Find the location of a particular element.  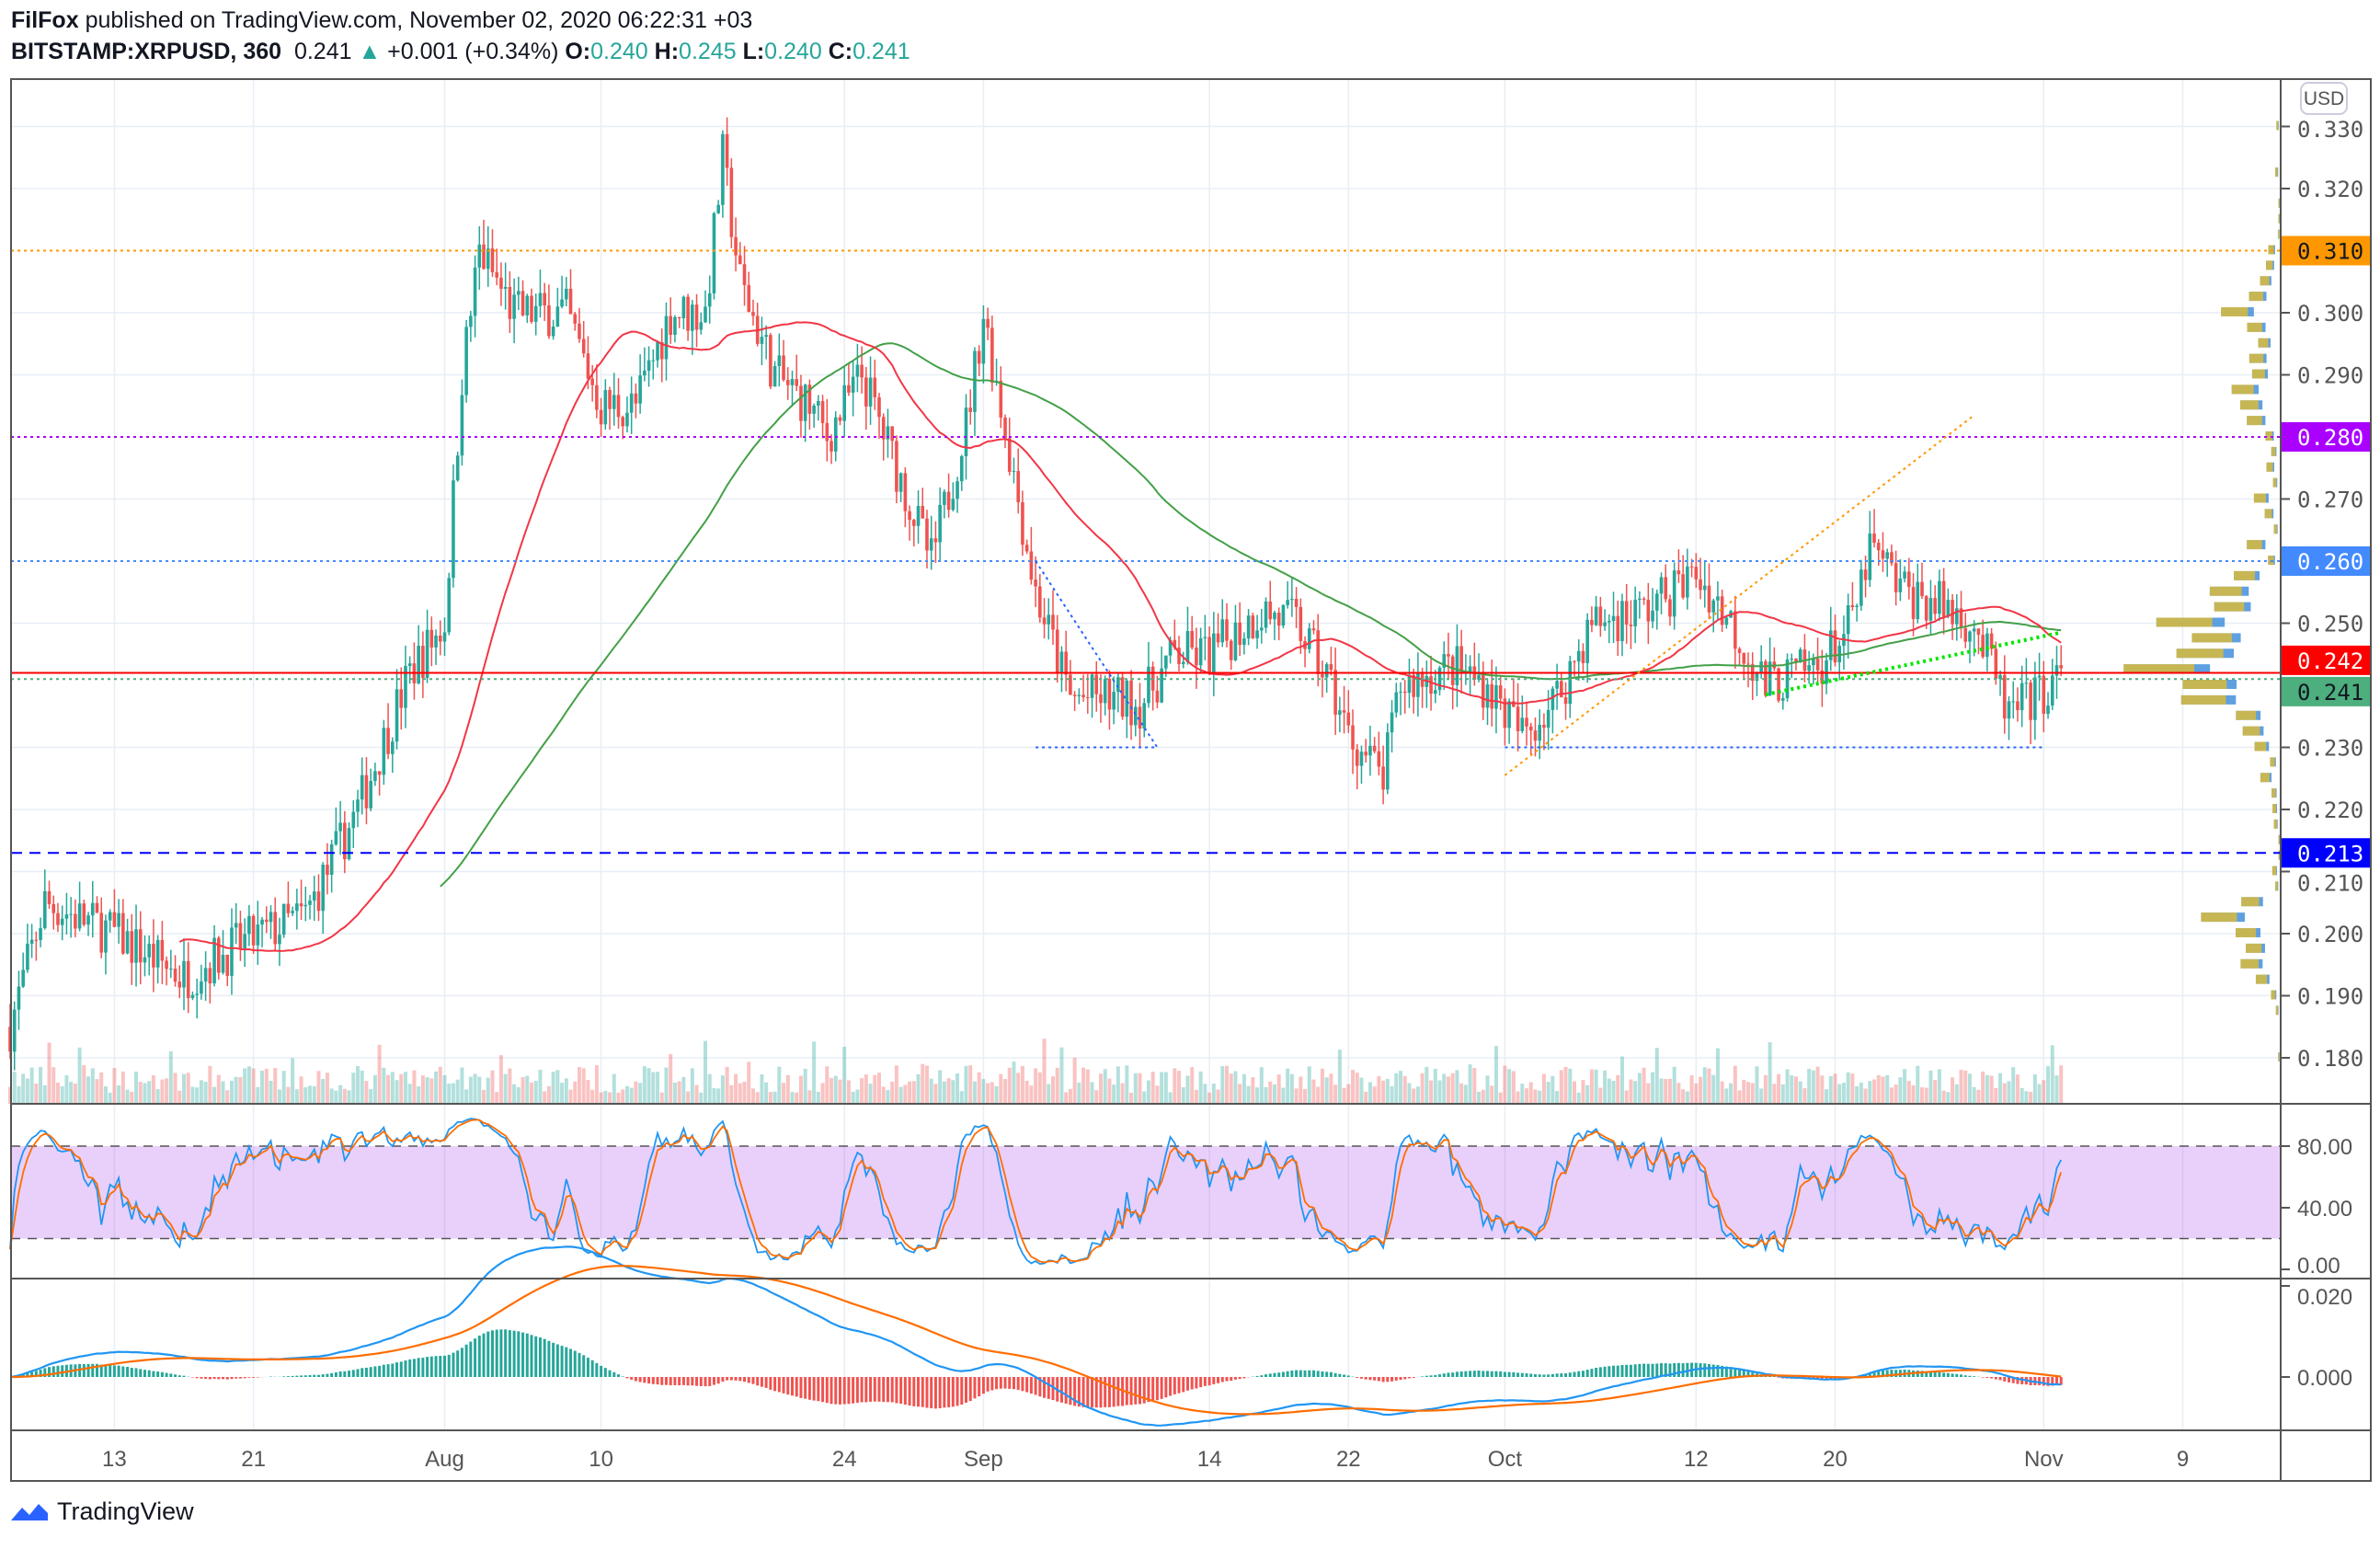

price-label-text: 0.241 is located at coordinates (2330, 693).